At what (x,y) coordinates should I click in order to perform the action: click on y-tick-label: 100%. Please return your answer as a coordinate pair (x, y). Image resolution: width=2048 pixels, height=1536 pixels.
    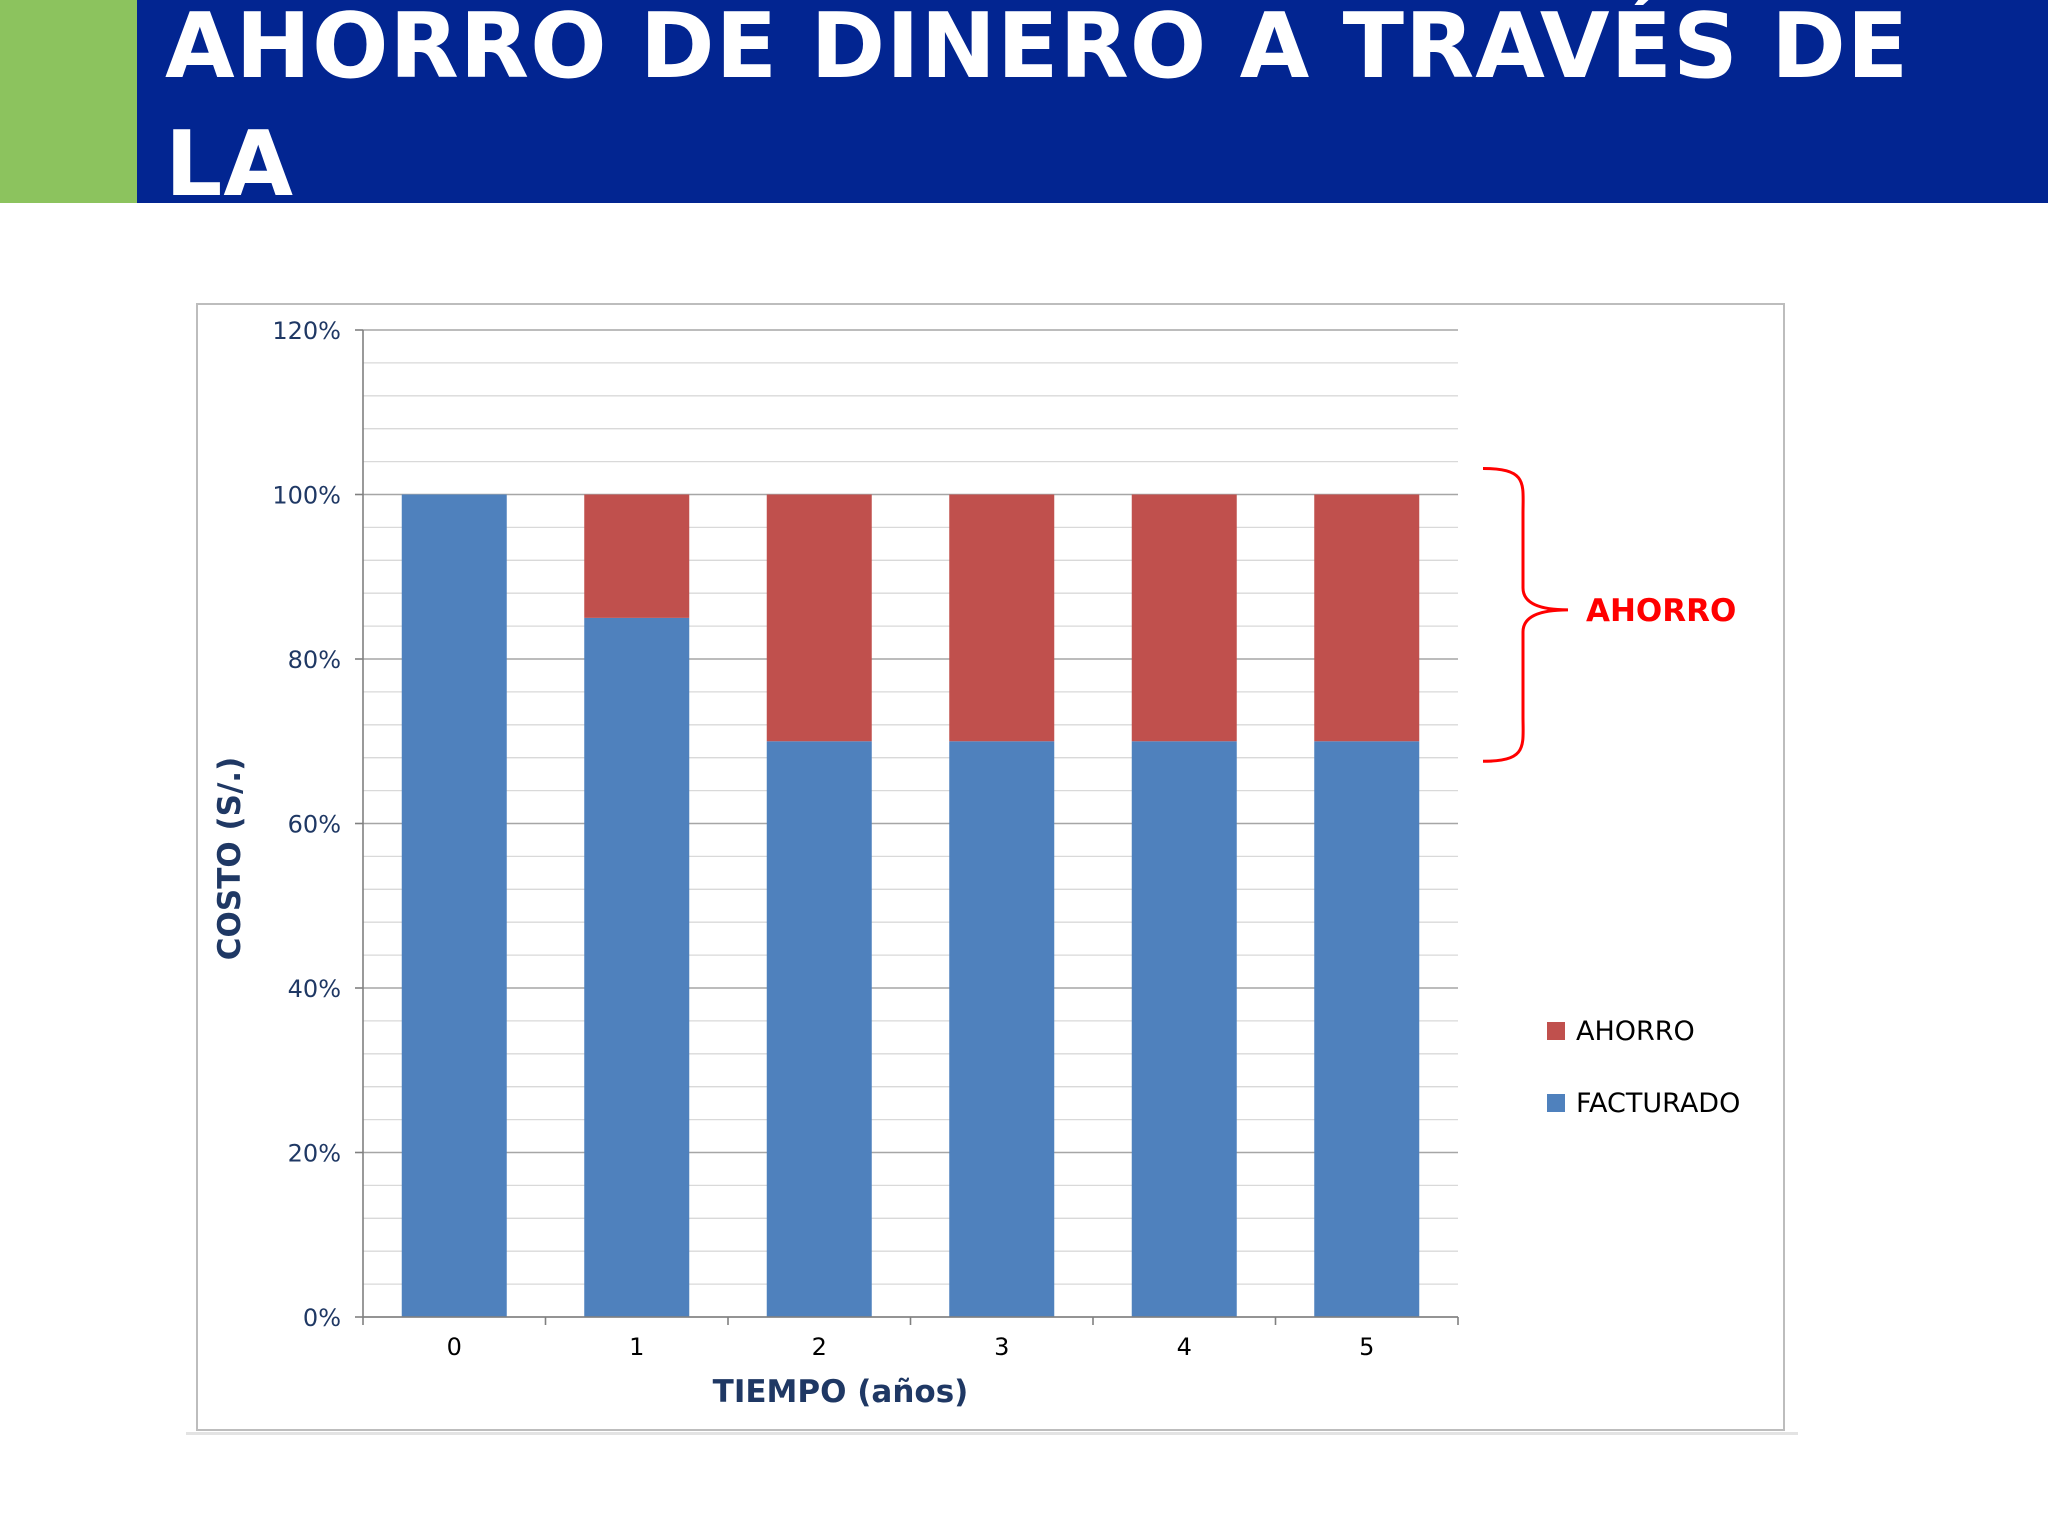
    Looking at the image, I should click on (306, 496).